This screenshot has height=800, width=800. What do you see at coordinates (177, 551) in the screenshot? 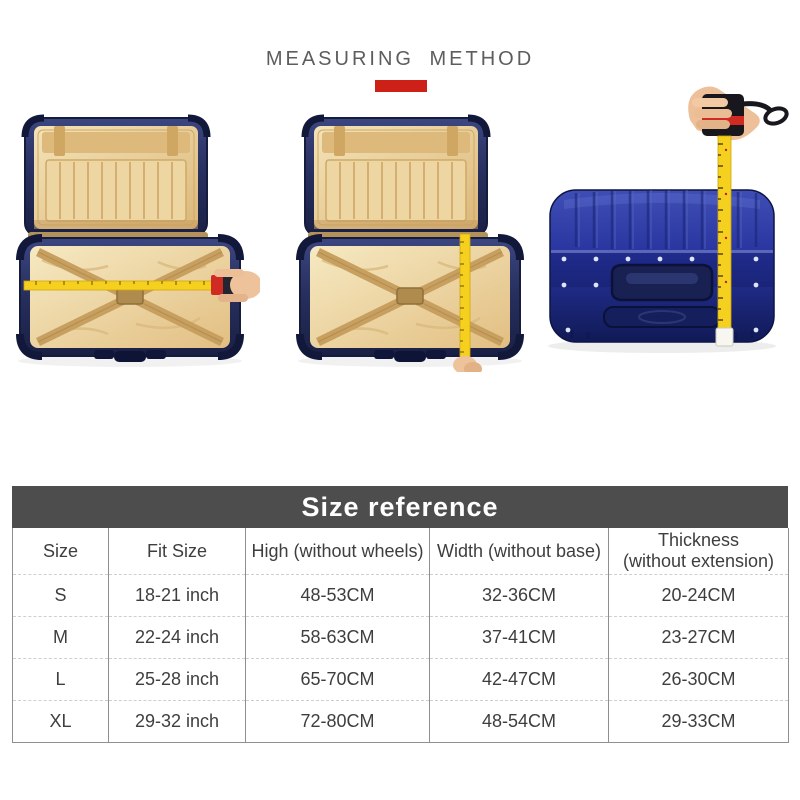
I see `col-header-fit-size: Fit Size` at bounding box center [177, 551].